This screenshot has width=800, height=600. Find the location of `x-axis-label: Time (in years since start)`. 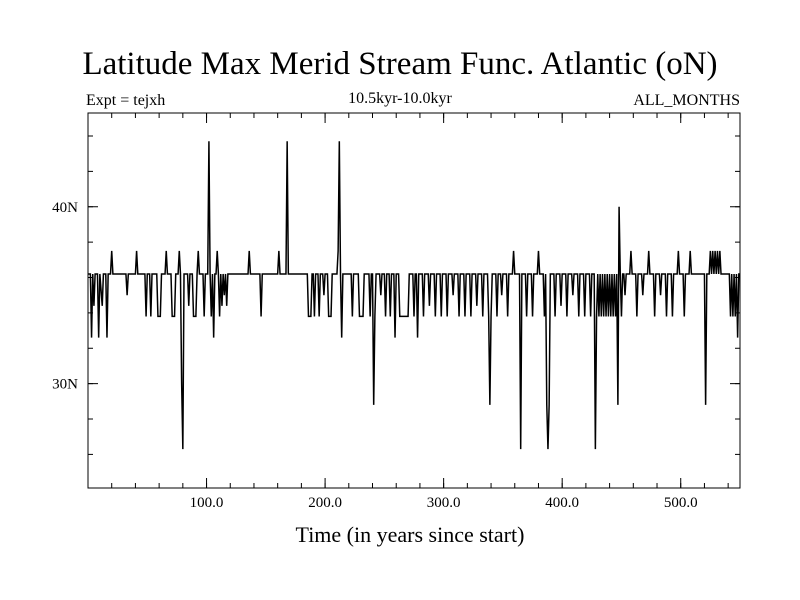

x-axis-label: Time (in years since start) is located at coordinates (410, 534).